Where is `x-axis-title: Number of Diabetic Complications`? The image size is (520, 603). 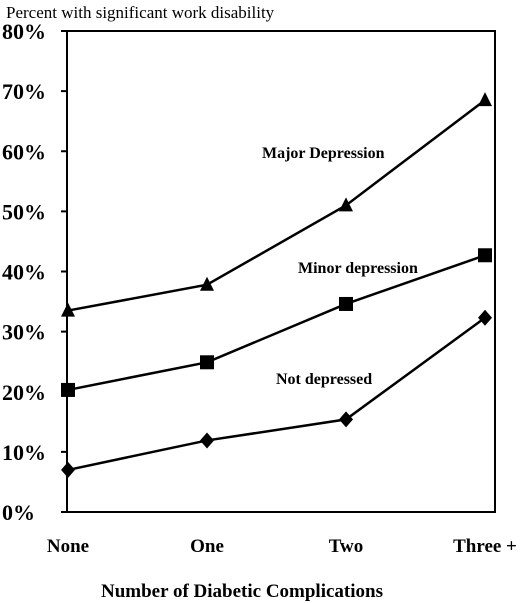
x-axis-title: Number of Diabetic Complications is located at coordinates (242, 591).